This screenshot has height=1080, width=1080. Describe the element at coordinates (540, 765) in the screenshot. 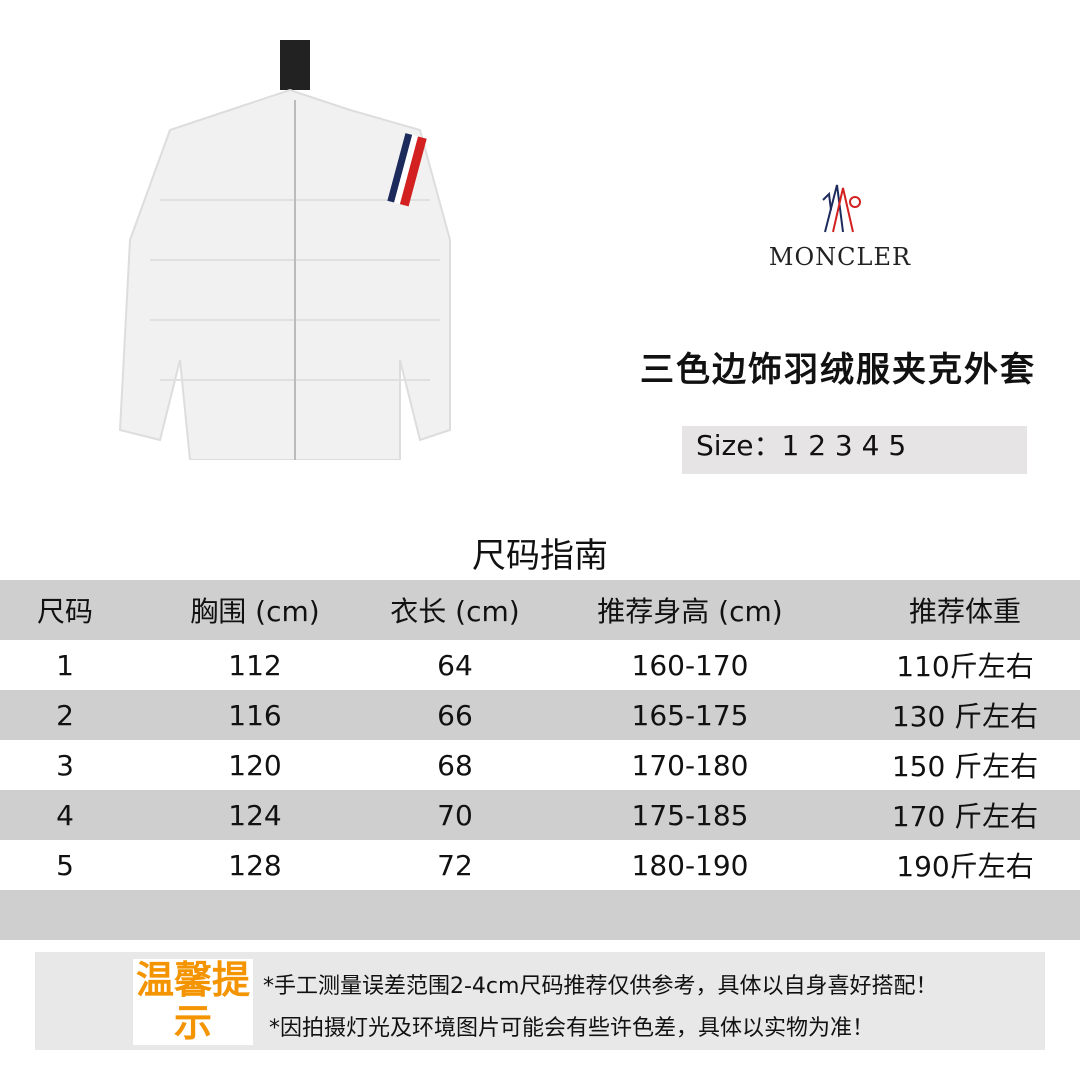

I see `table-row: 3 120 68 170-180 150 斤左右` at that location.